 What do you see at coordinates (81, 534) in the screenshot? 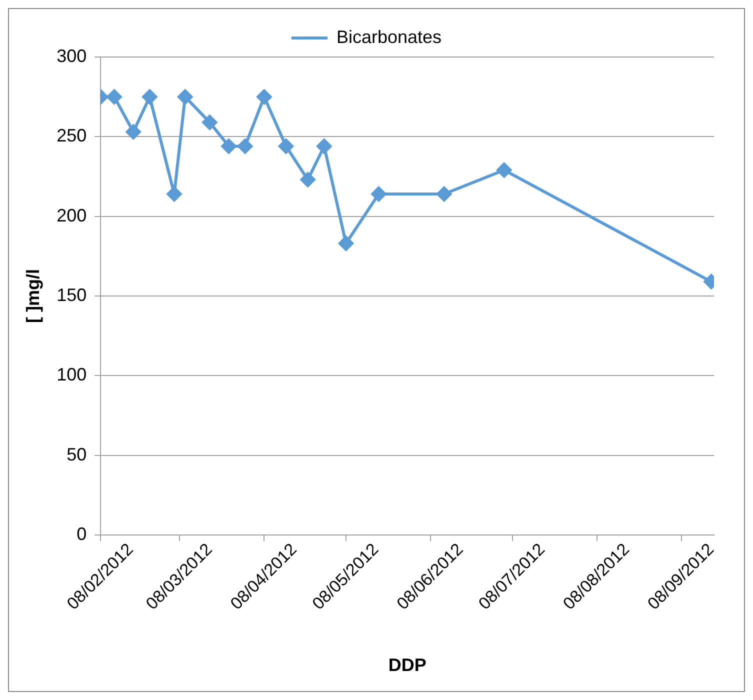
I see `y-tick-label: 0` at bounding box center [81, 534].